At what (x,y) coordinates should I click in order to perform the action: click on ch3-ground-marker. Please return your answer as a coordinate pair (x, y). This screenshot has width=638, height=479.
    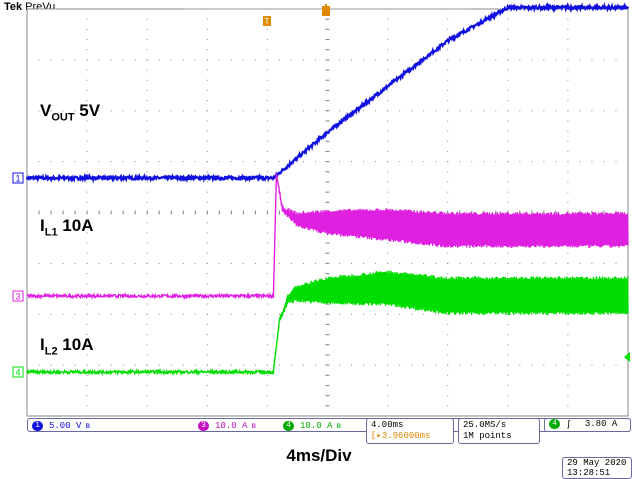
    Looking at the image, I should click on (18, 296).